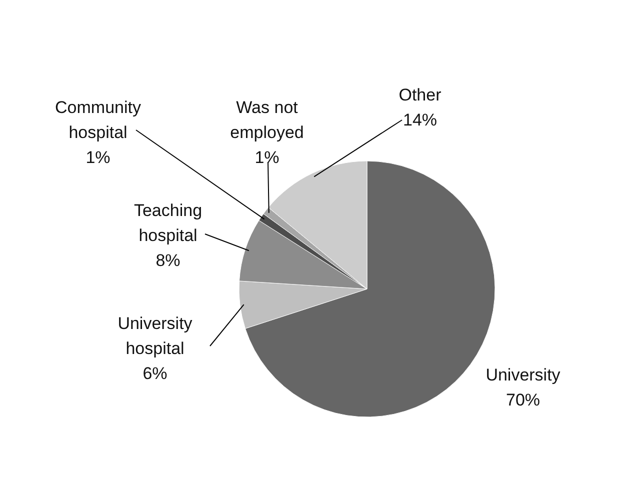 This screenshot has width=635, height=478. I want to click on slice-label: University, so click(523, 375).